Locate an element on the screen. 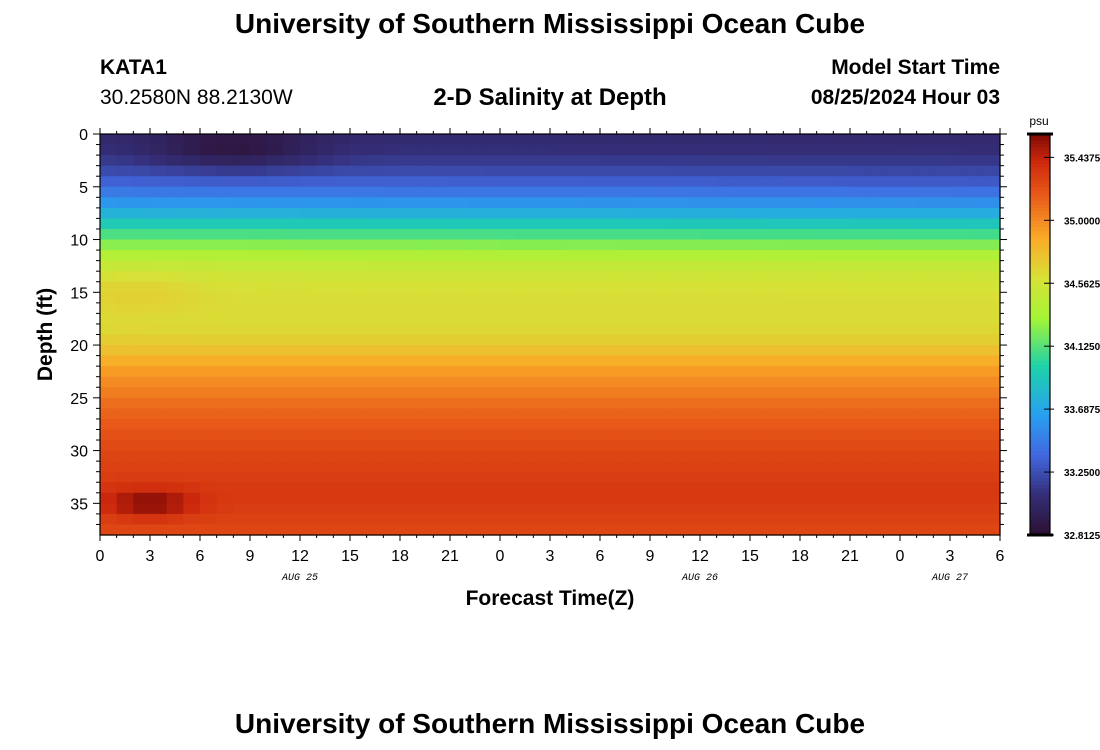 Image resolution: width=1100 pixels, height=750 pixels. x-tick-label: 0 is located at coordinates (900, 556).